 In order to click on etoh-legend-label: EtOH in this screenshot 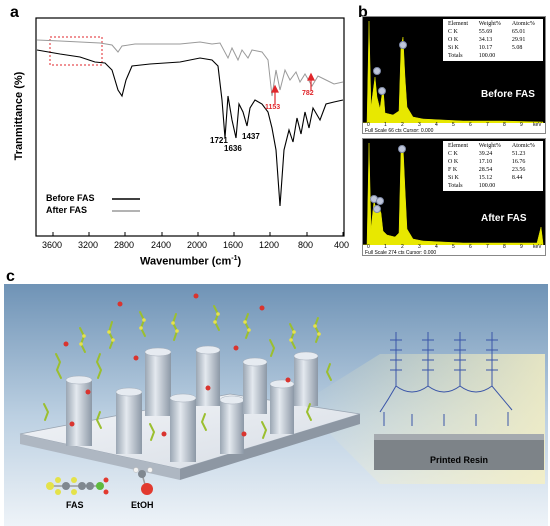, I will do `click(142, 505)`.